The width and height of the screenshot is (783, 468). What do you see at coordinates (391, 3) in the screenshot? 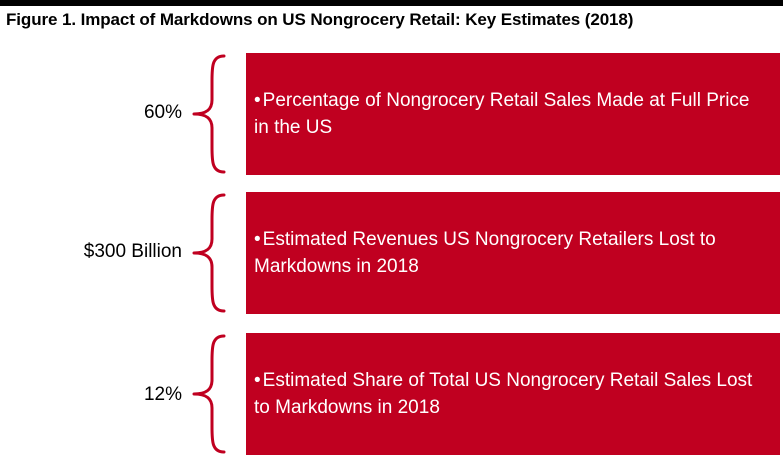
I see `title-top-rule` at bounding box center [391, 3].